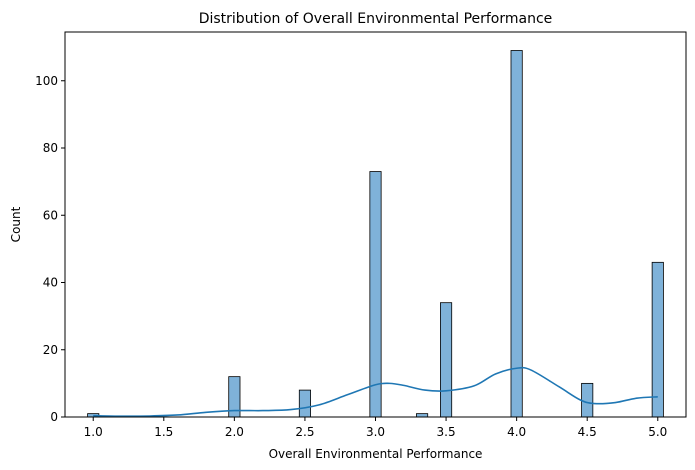 The width and height of the screenshot is (695, 470). I want to click on x-axis-ticks: 1.0 1.5 2.0 2.5 3.0 3.5 4.0 4.5 5.0, so click(375, 428).